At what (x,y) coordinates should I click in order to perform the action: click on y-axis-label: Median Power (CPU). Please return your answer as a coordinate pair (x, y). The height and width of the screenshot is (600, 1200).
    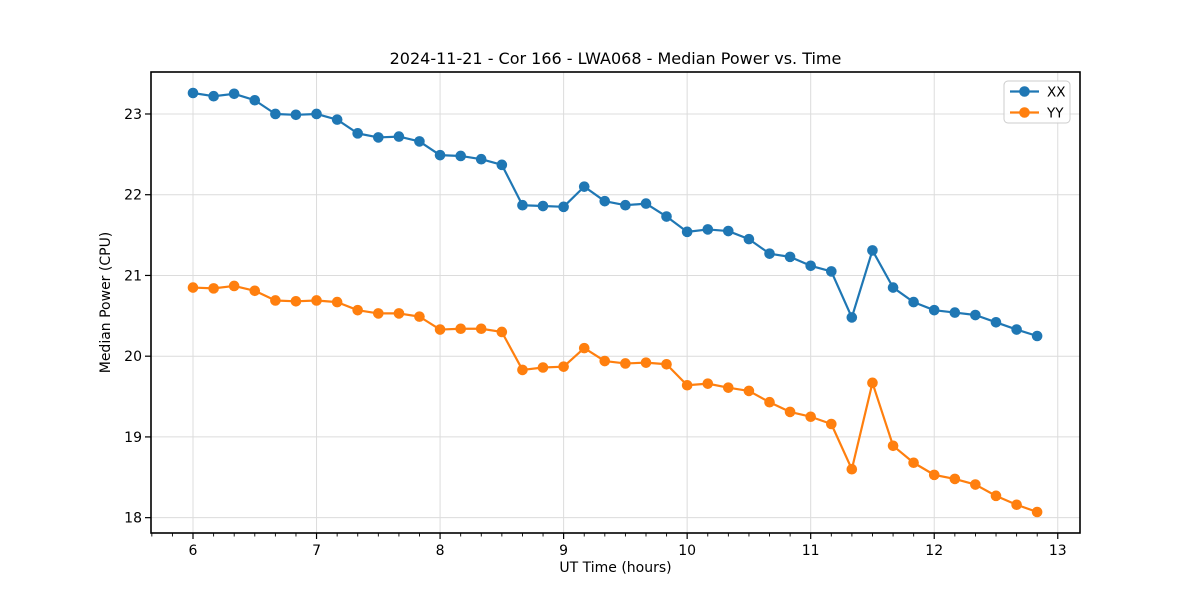
    Looking at the image, I should click on (106, 303).